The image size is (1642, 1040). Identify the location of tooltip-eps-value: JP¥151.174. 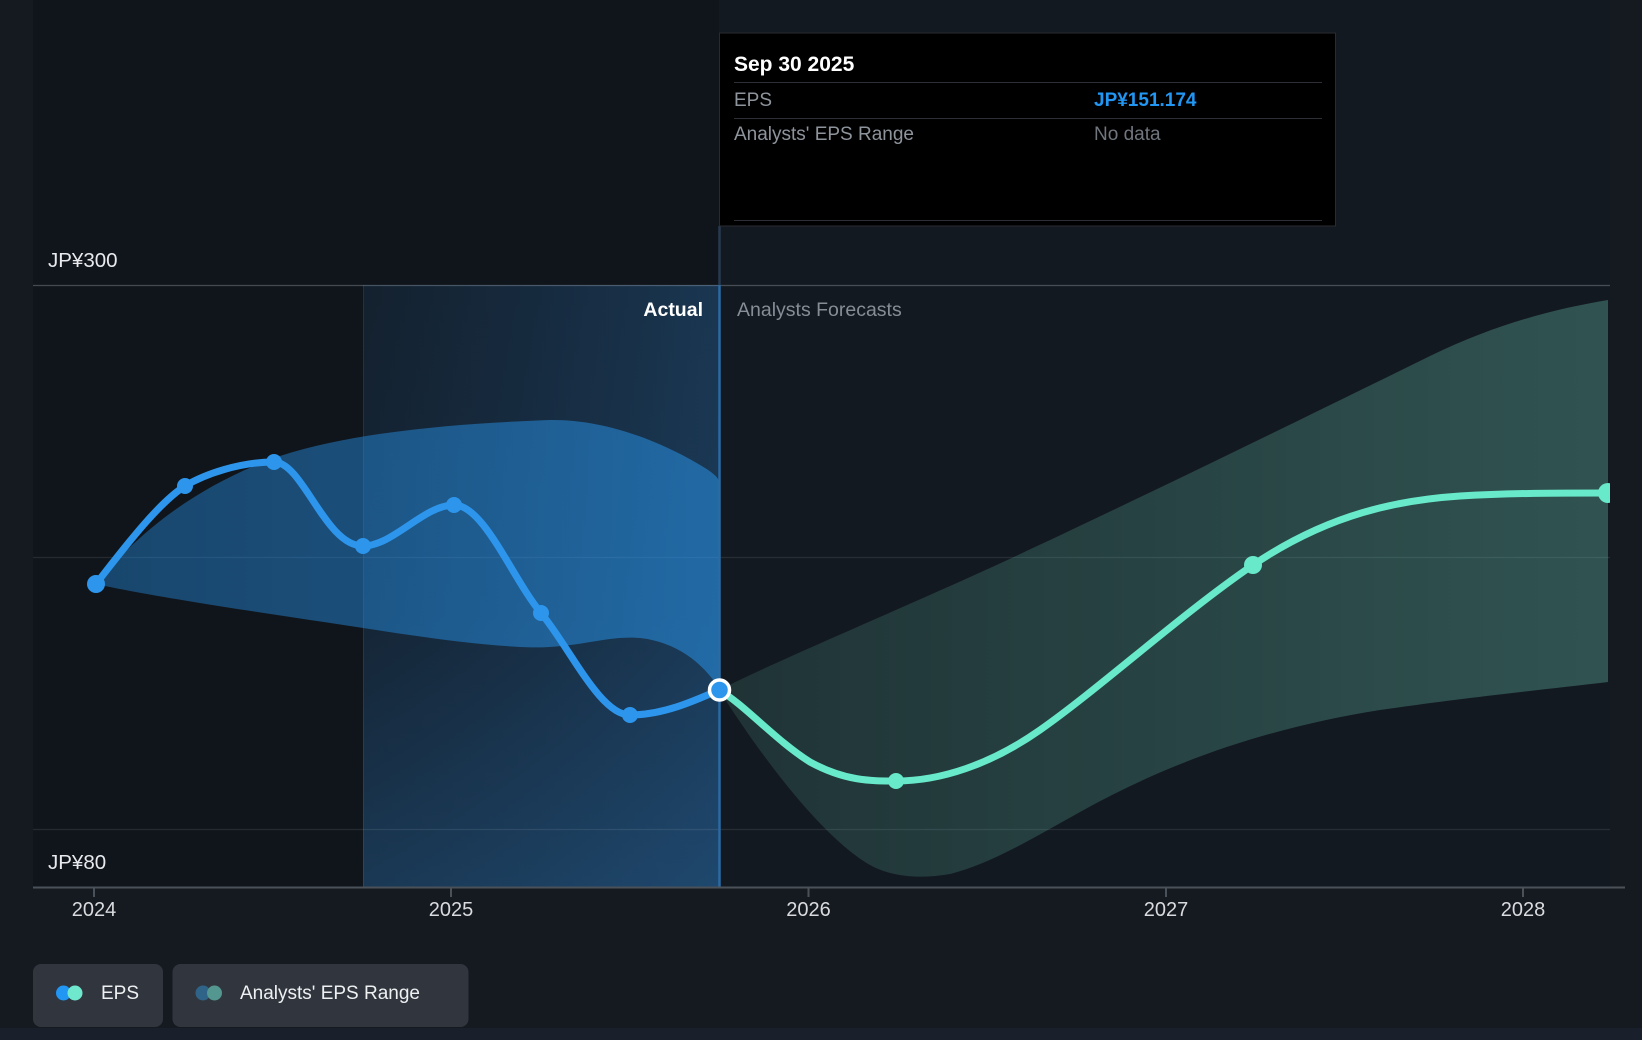
(1145, 100).